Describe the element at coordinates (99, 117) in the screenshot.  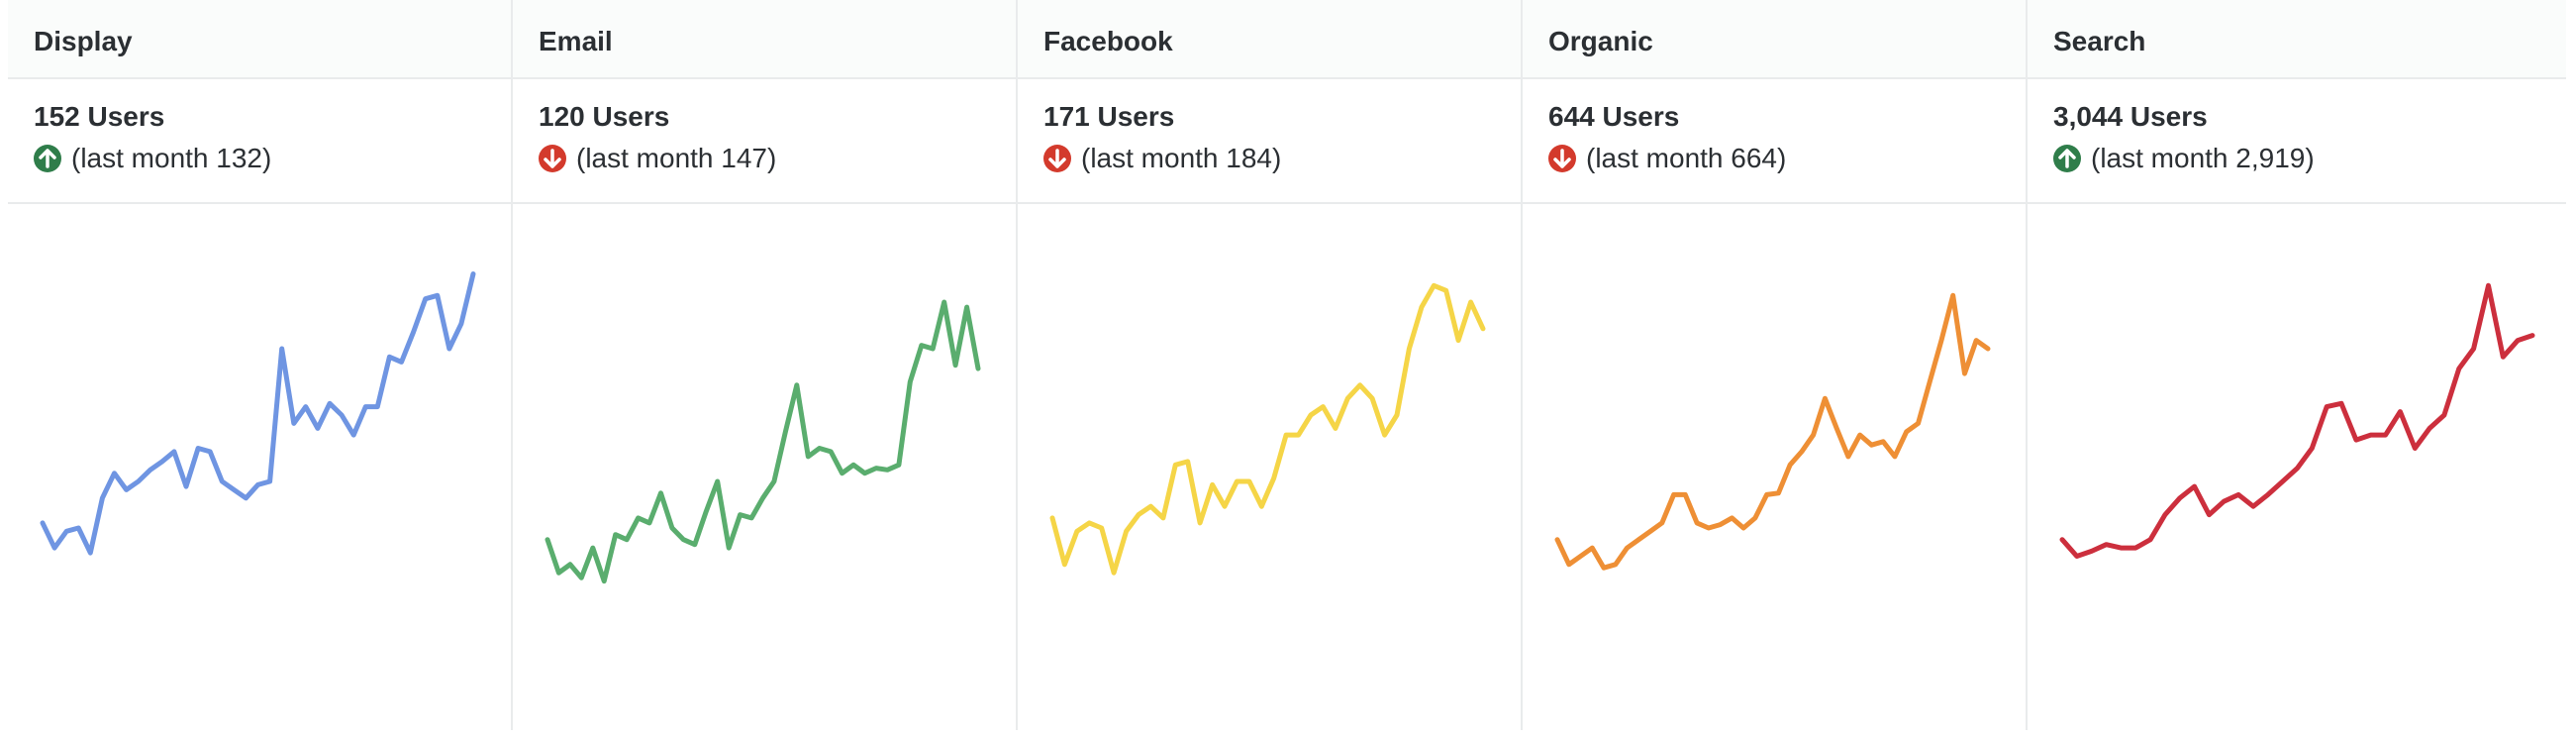
I see `users-count: 152 Users` at that location.